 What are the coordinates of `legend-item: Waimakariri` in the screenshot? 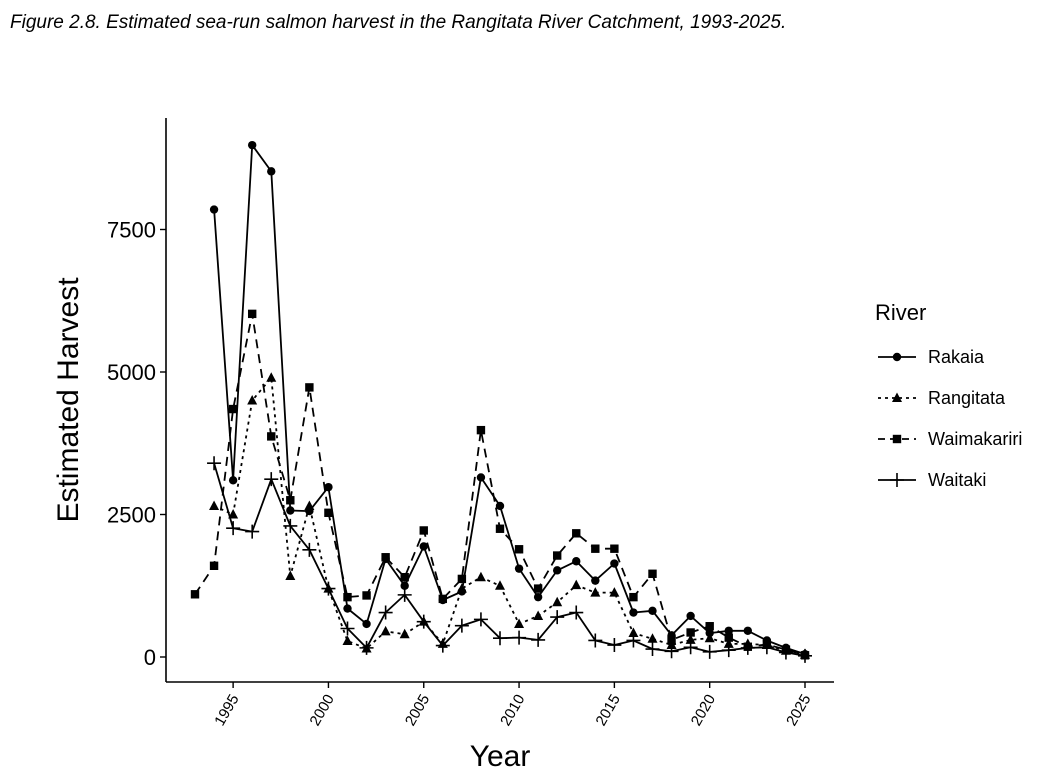 It's located at (950, 439).